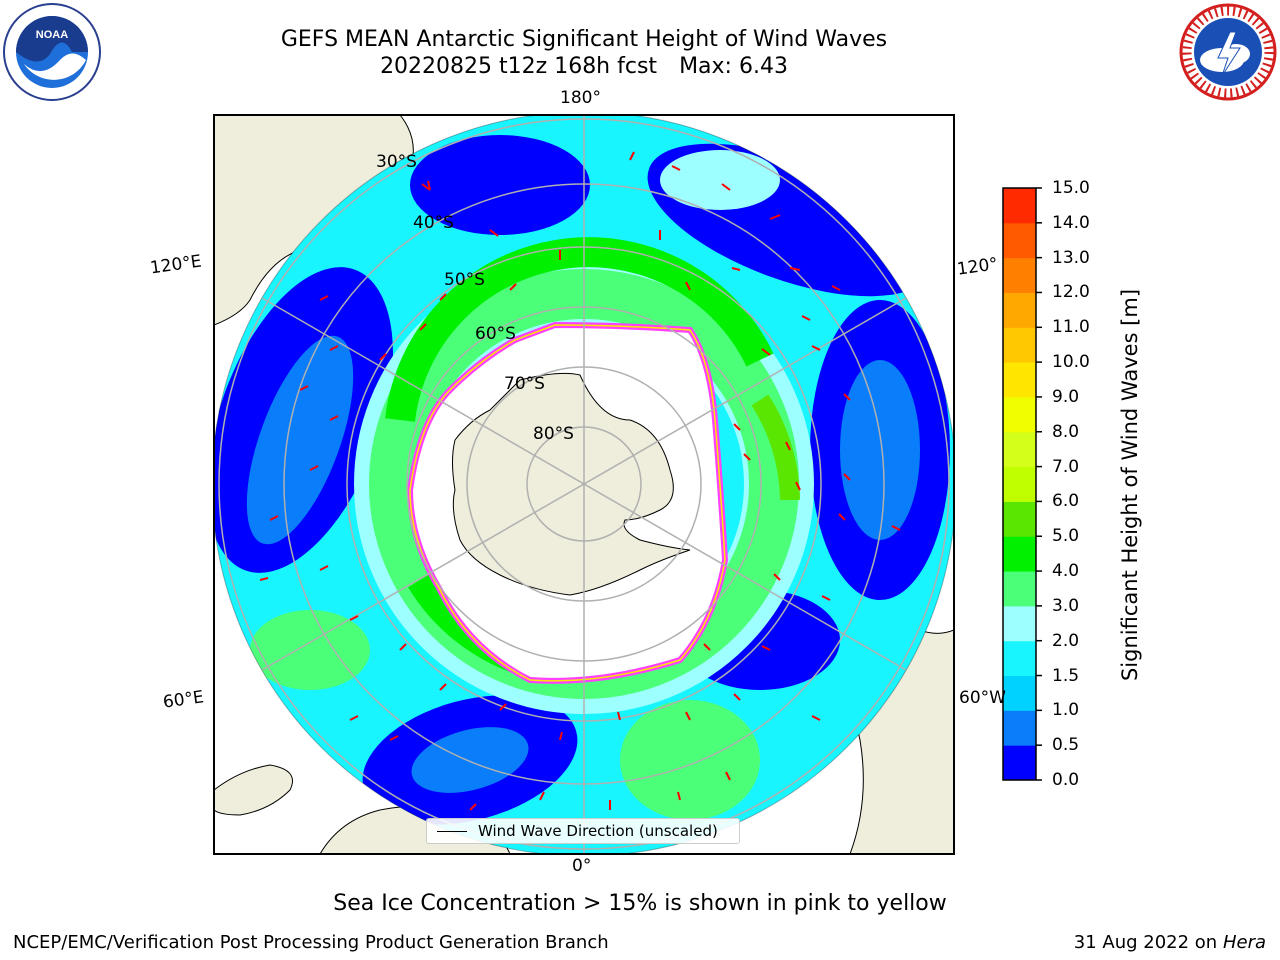 The width and height of the screenshot is (1280, 960). Describe the element at coordinates (1066, 431) in the screenshot. I see `colorbar-tick-label: 8.0` at that location.